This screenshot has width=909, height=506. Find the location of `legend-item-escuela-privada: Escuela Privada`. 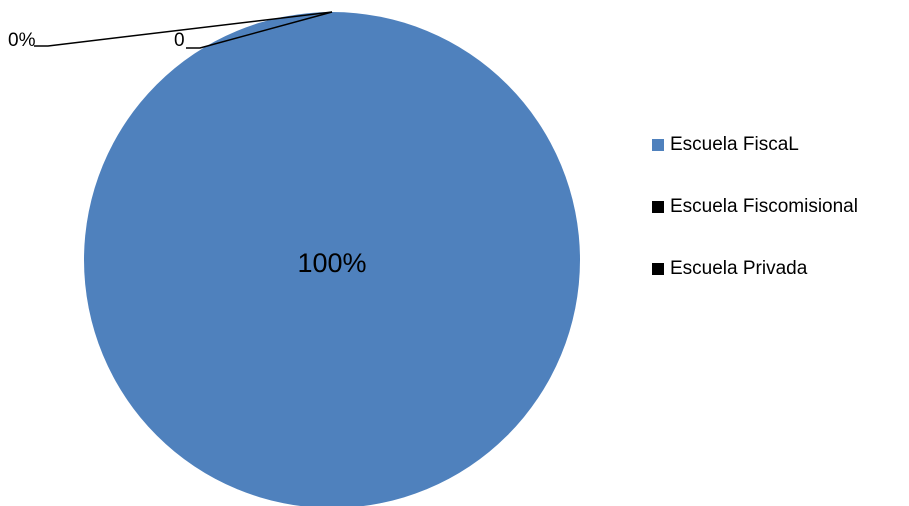

legend-item-escuela-privada: Escuela Privada is located at coordinates (755, 269).